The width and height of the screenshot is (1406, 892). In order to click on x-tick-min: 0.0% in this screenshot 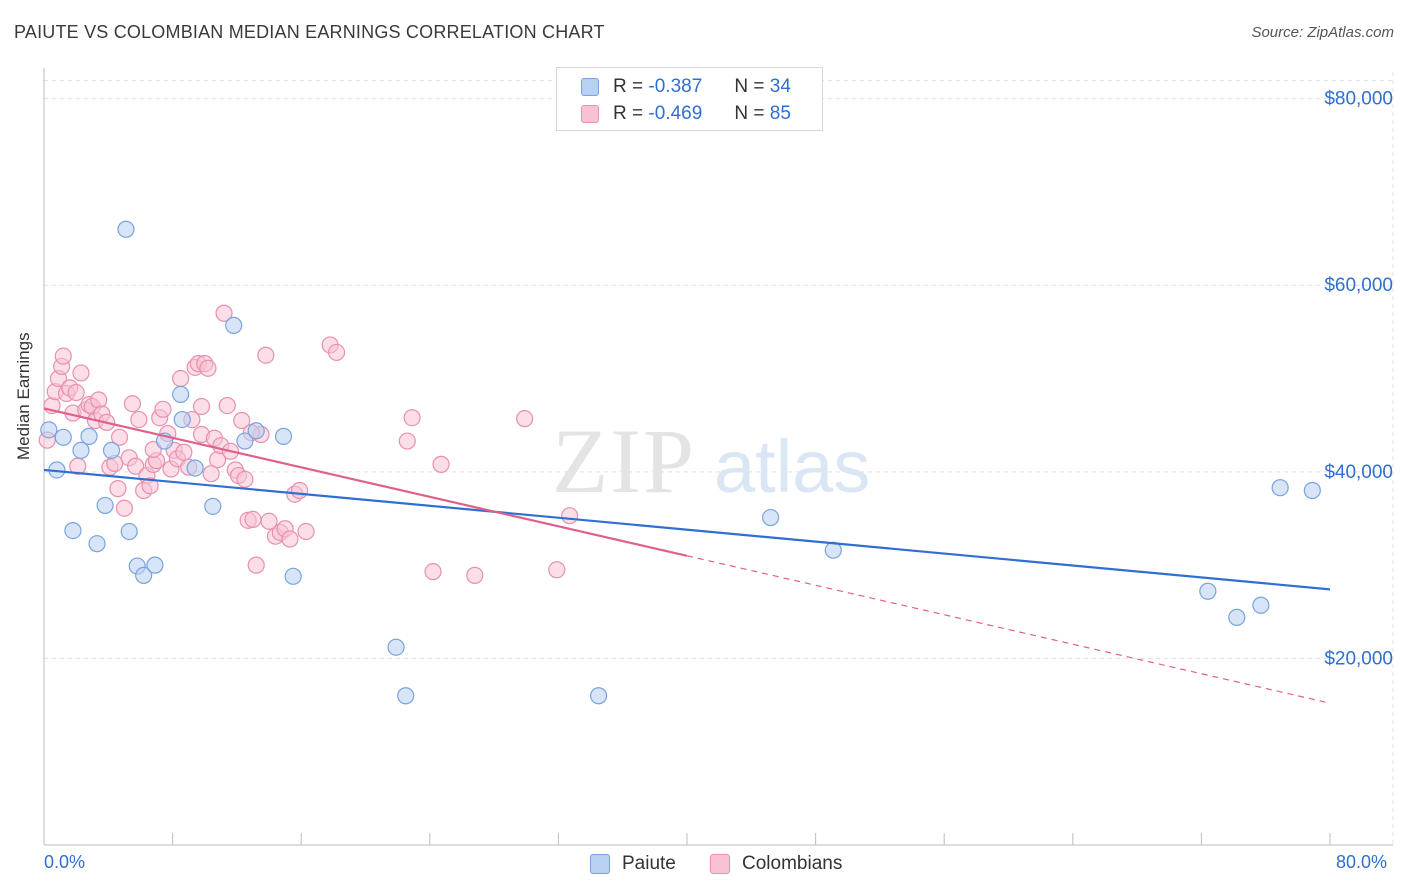, I will do `click(65, 862)`.